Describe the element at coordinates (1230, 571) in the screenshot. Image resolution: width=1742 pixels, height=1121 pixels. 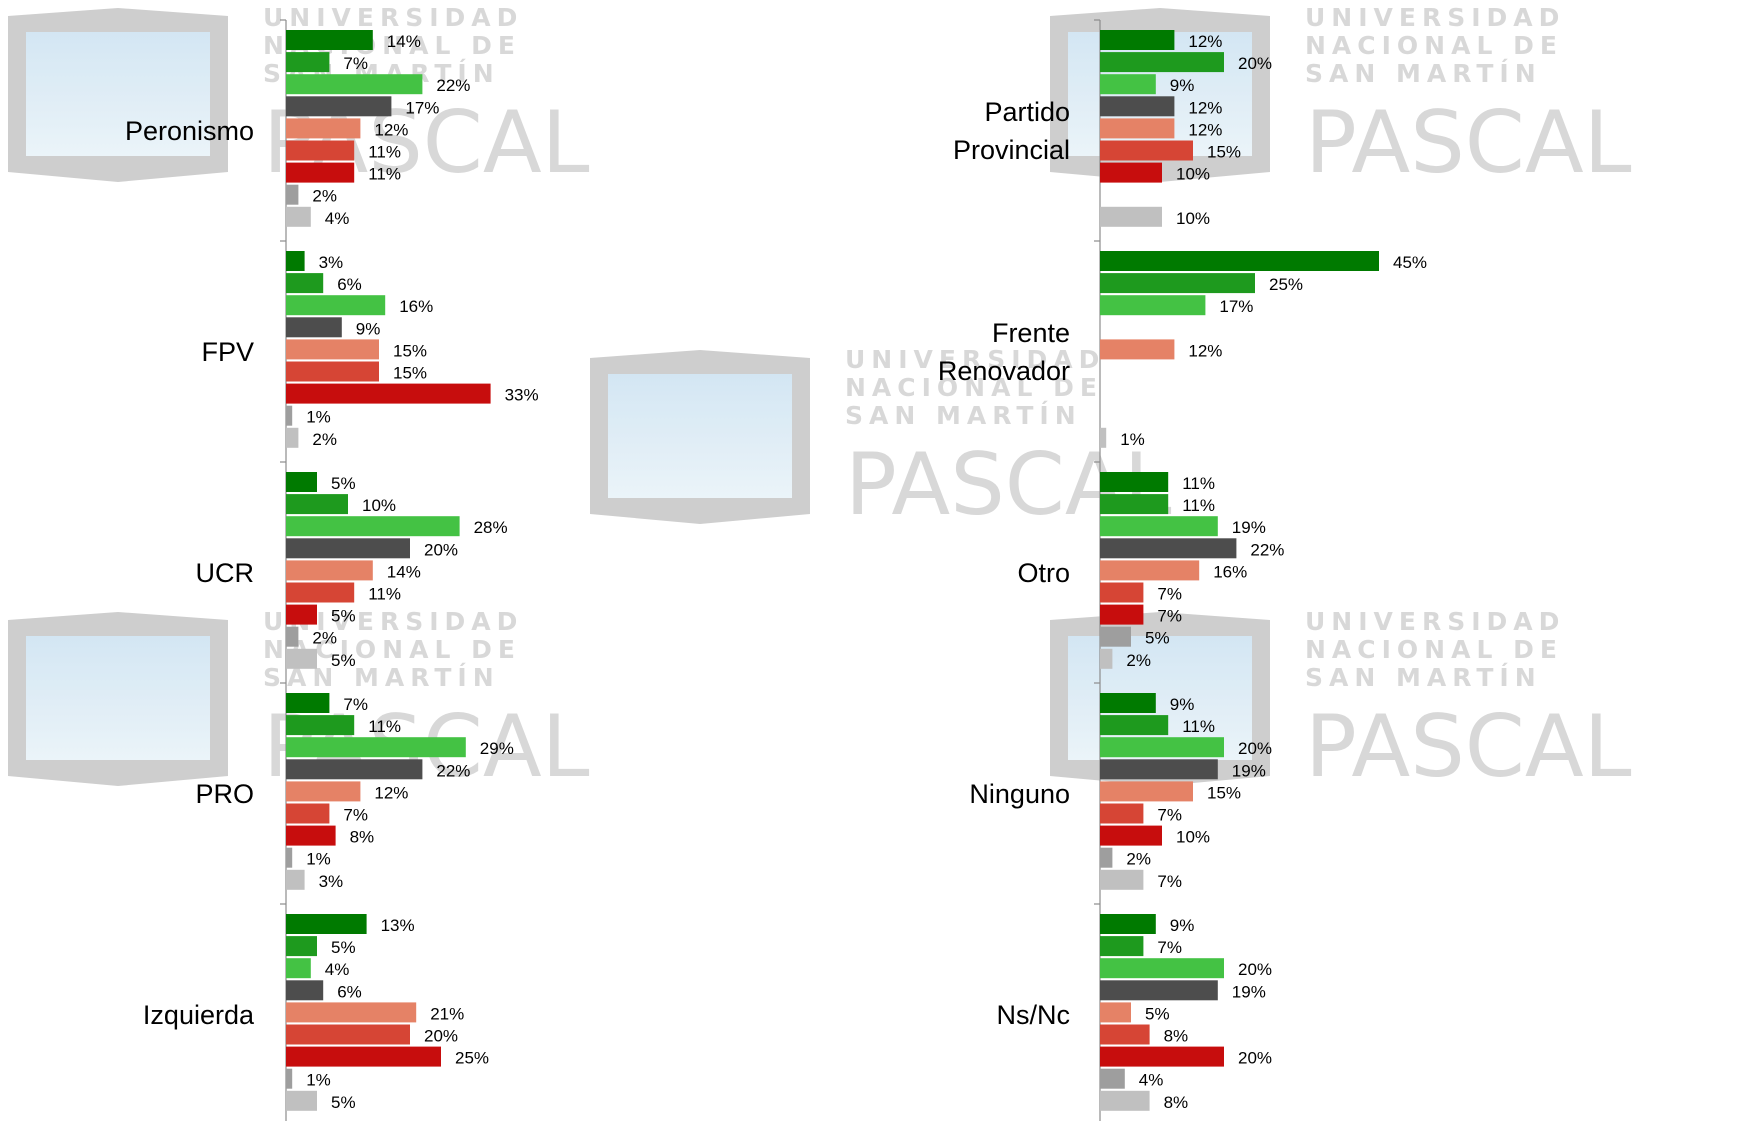
I see `data-label: 16%` at that location.